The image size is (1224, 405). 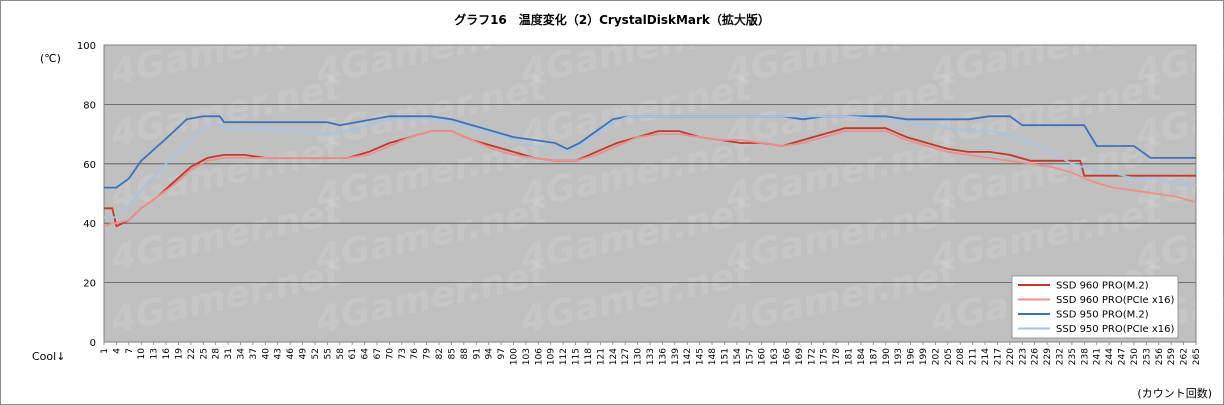 What do you see at coordinates (1160, 356) in the screenshot?
I see `x-tick-label: 256` at bounding box center [1160, 356].